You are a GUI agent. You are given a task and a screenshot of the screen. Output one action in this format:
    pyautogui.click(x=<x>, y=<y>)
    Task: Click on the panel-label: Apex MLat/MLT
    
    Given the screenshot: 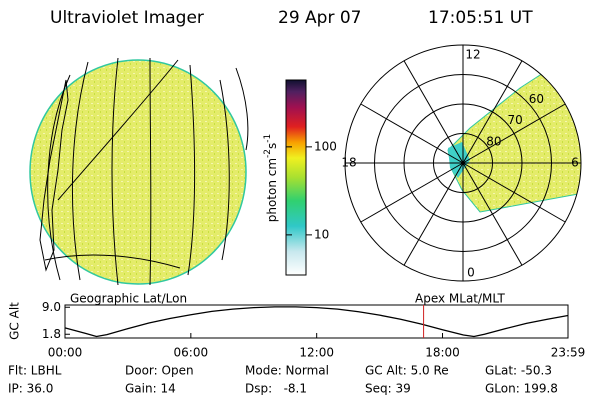 What is the action you would take?
    pyautogui.click(x=460, y=299)
    